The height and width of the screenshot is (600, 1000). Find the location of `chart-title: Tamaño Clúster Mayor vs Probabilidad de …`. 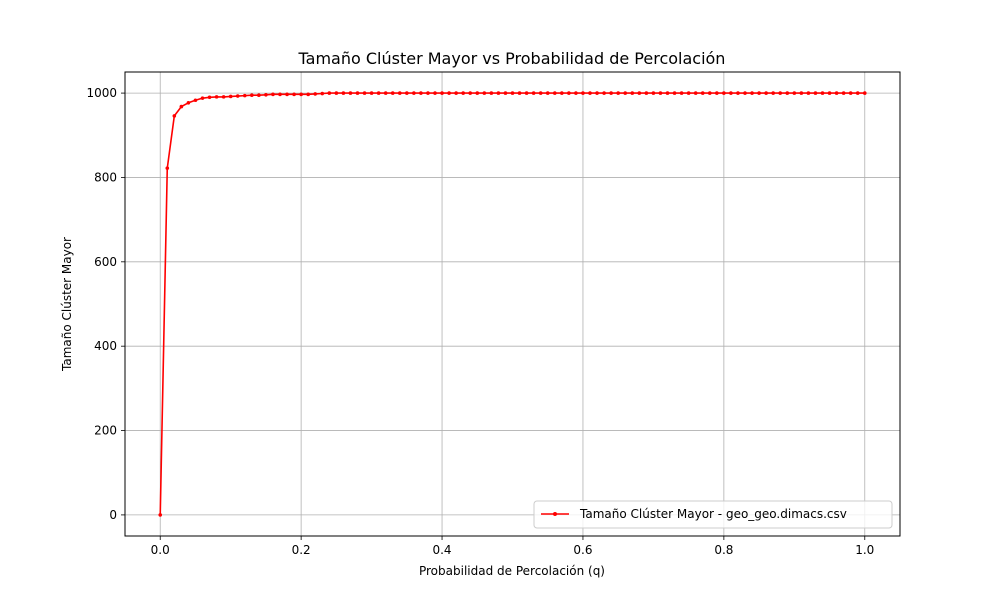

chart-title: Tamaño Clúster Mayor vs Probabilidad de … is located at coordinates (512, 58).